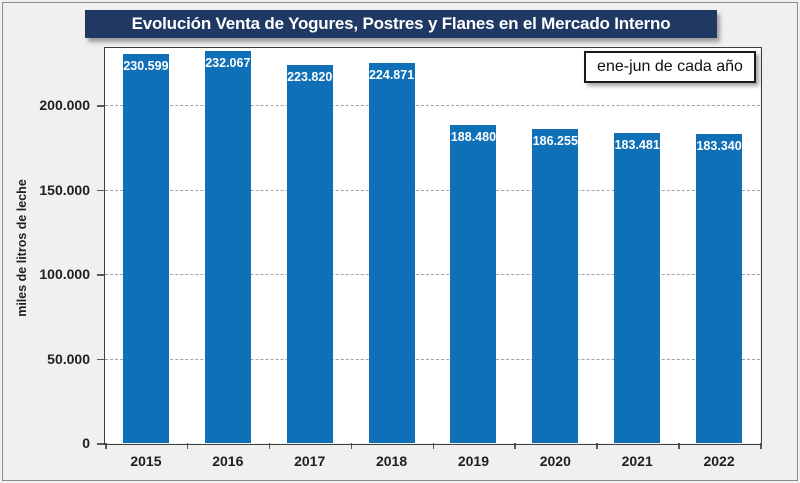 This screenshot has height=483, width=800. Describe the element at coordinates (68, 358) in the screenshot. I see `y-tick-label: 50.000` at that location.